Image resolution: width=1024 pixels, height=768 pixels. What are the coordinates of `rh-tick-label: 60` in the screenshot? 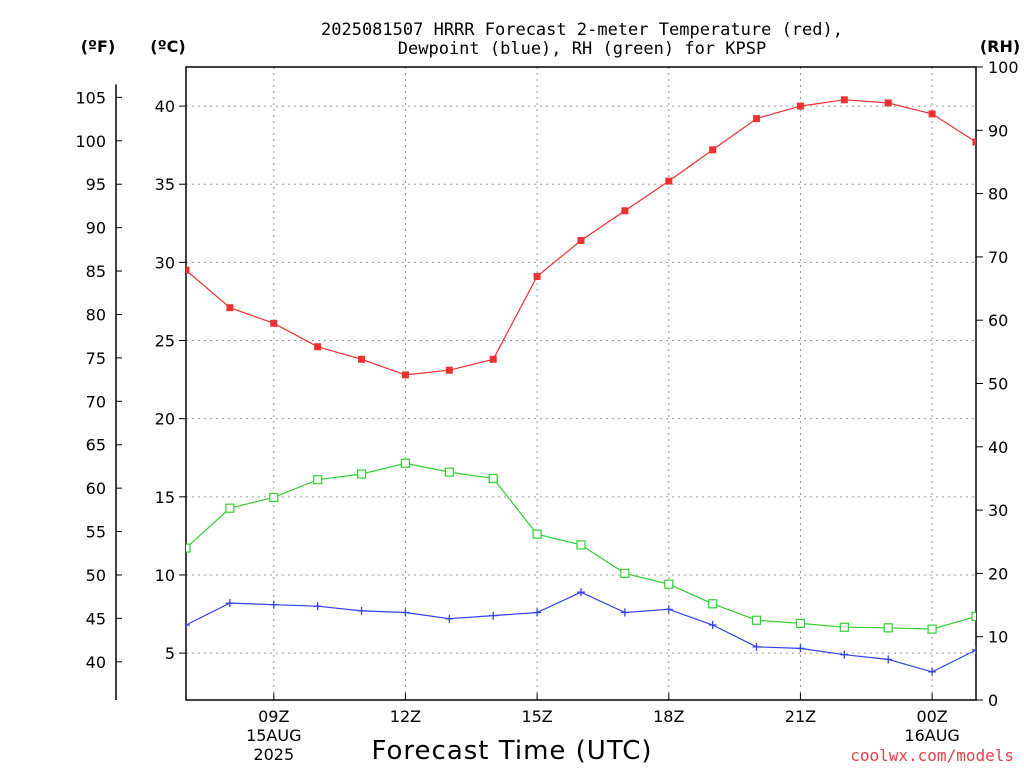 It's located at (998, 320).